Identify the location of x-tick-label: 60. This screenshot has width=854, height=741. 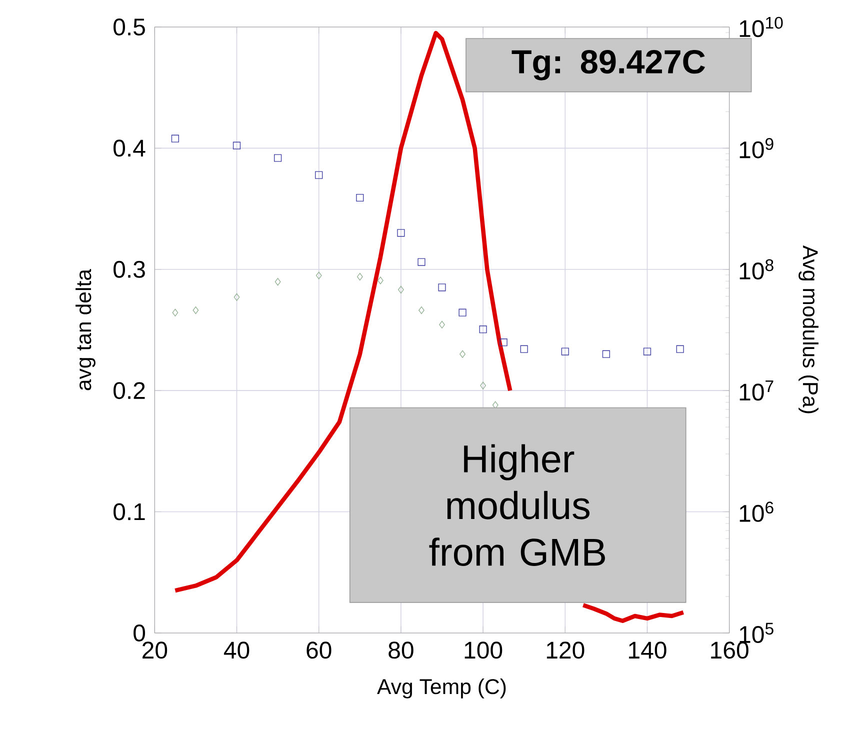
(319, 650).